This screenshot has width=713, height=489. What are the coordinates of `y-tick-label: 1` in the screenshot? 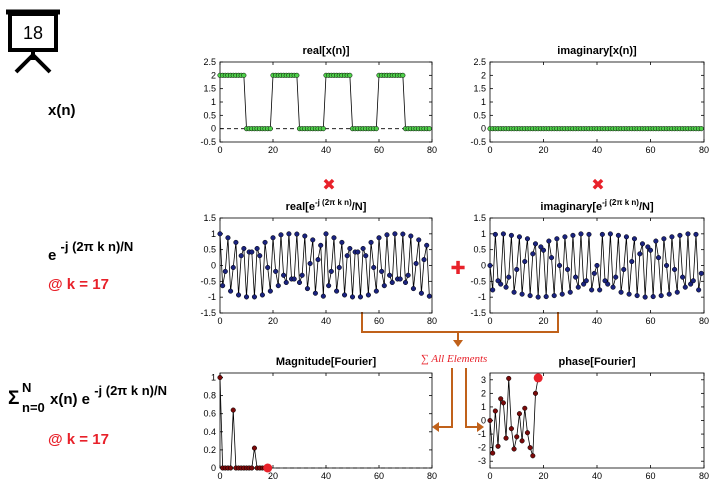 It's located at (483, 234).